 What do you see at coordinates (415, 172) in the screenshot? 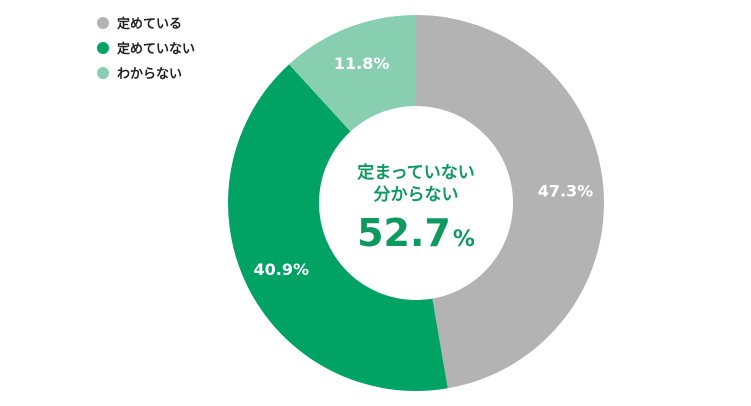
I see `center-text-line1: 定まっていない` at bounding box center [415, 172].